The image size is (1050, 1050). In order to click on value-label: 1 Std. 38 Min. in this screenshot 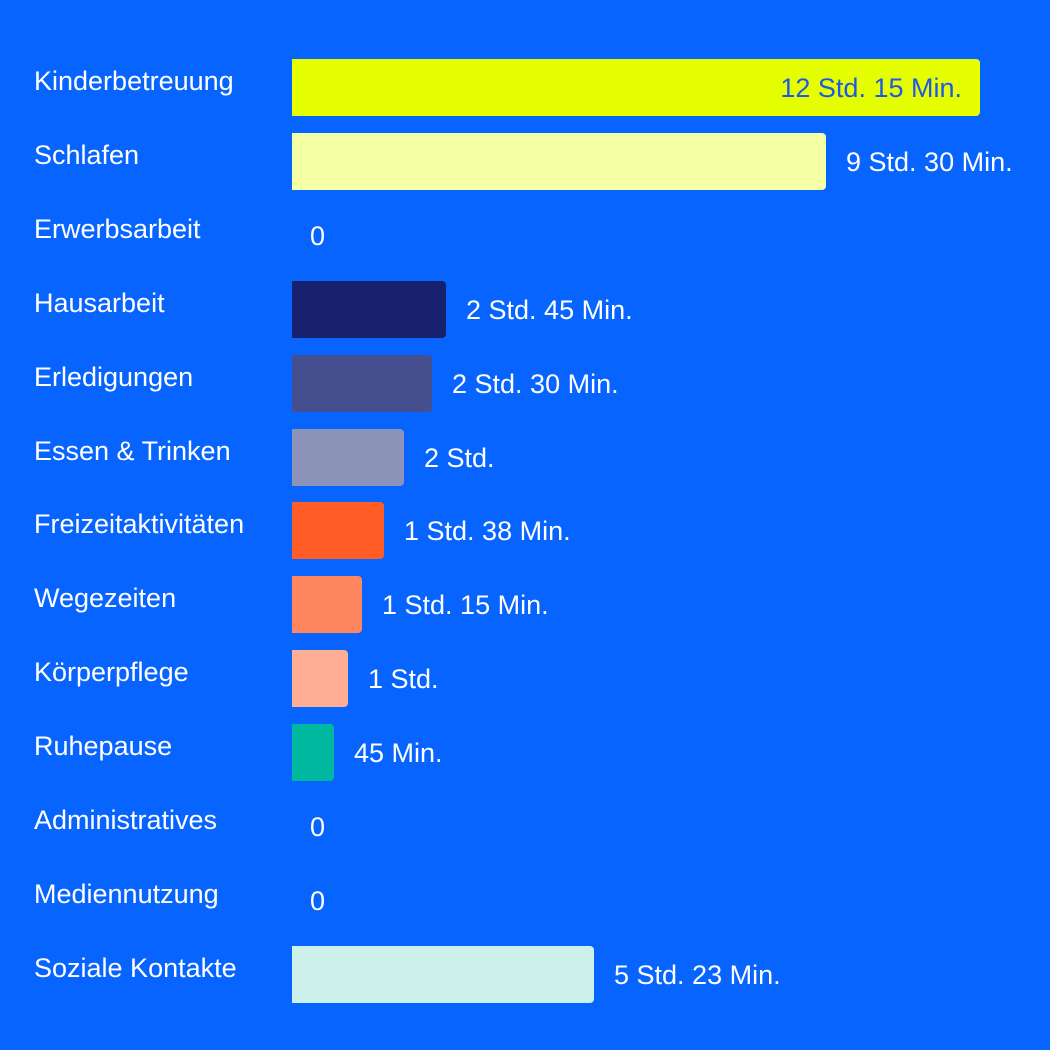, I will do `click(487, 531)`.